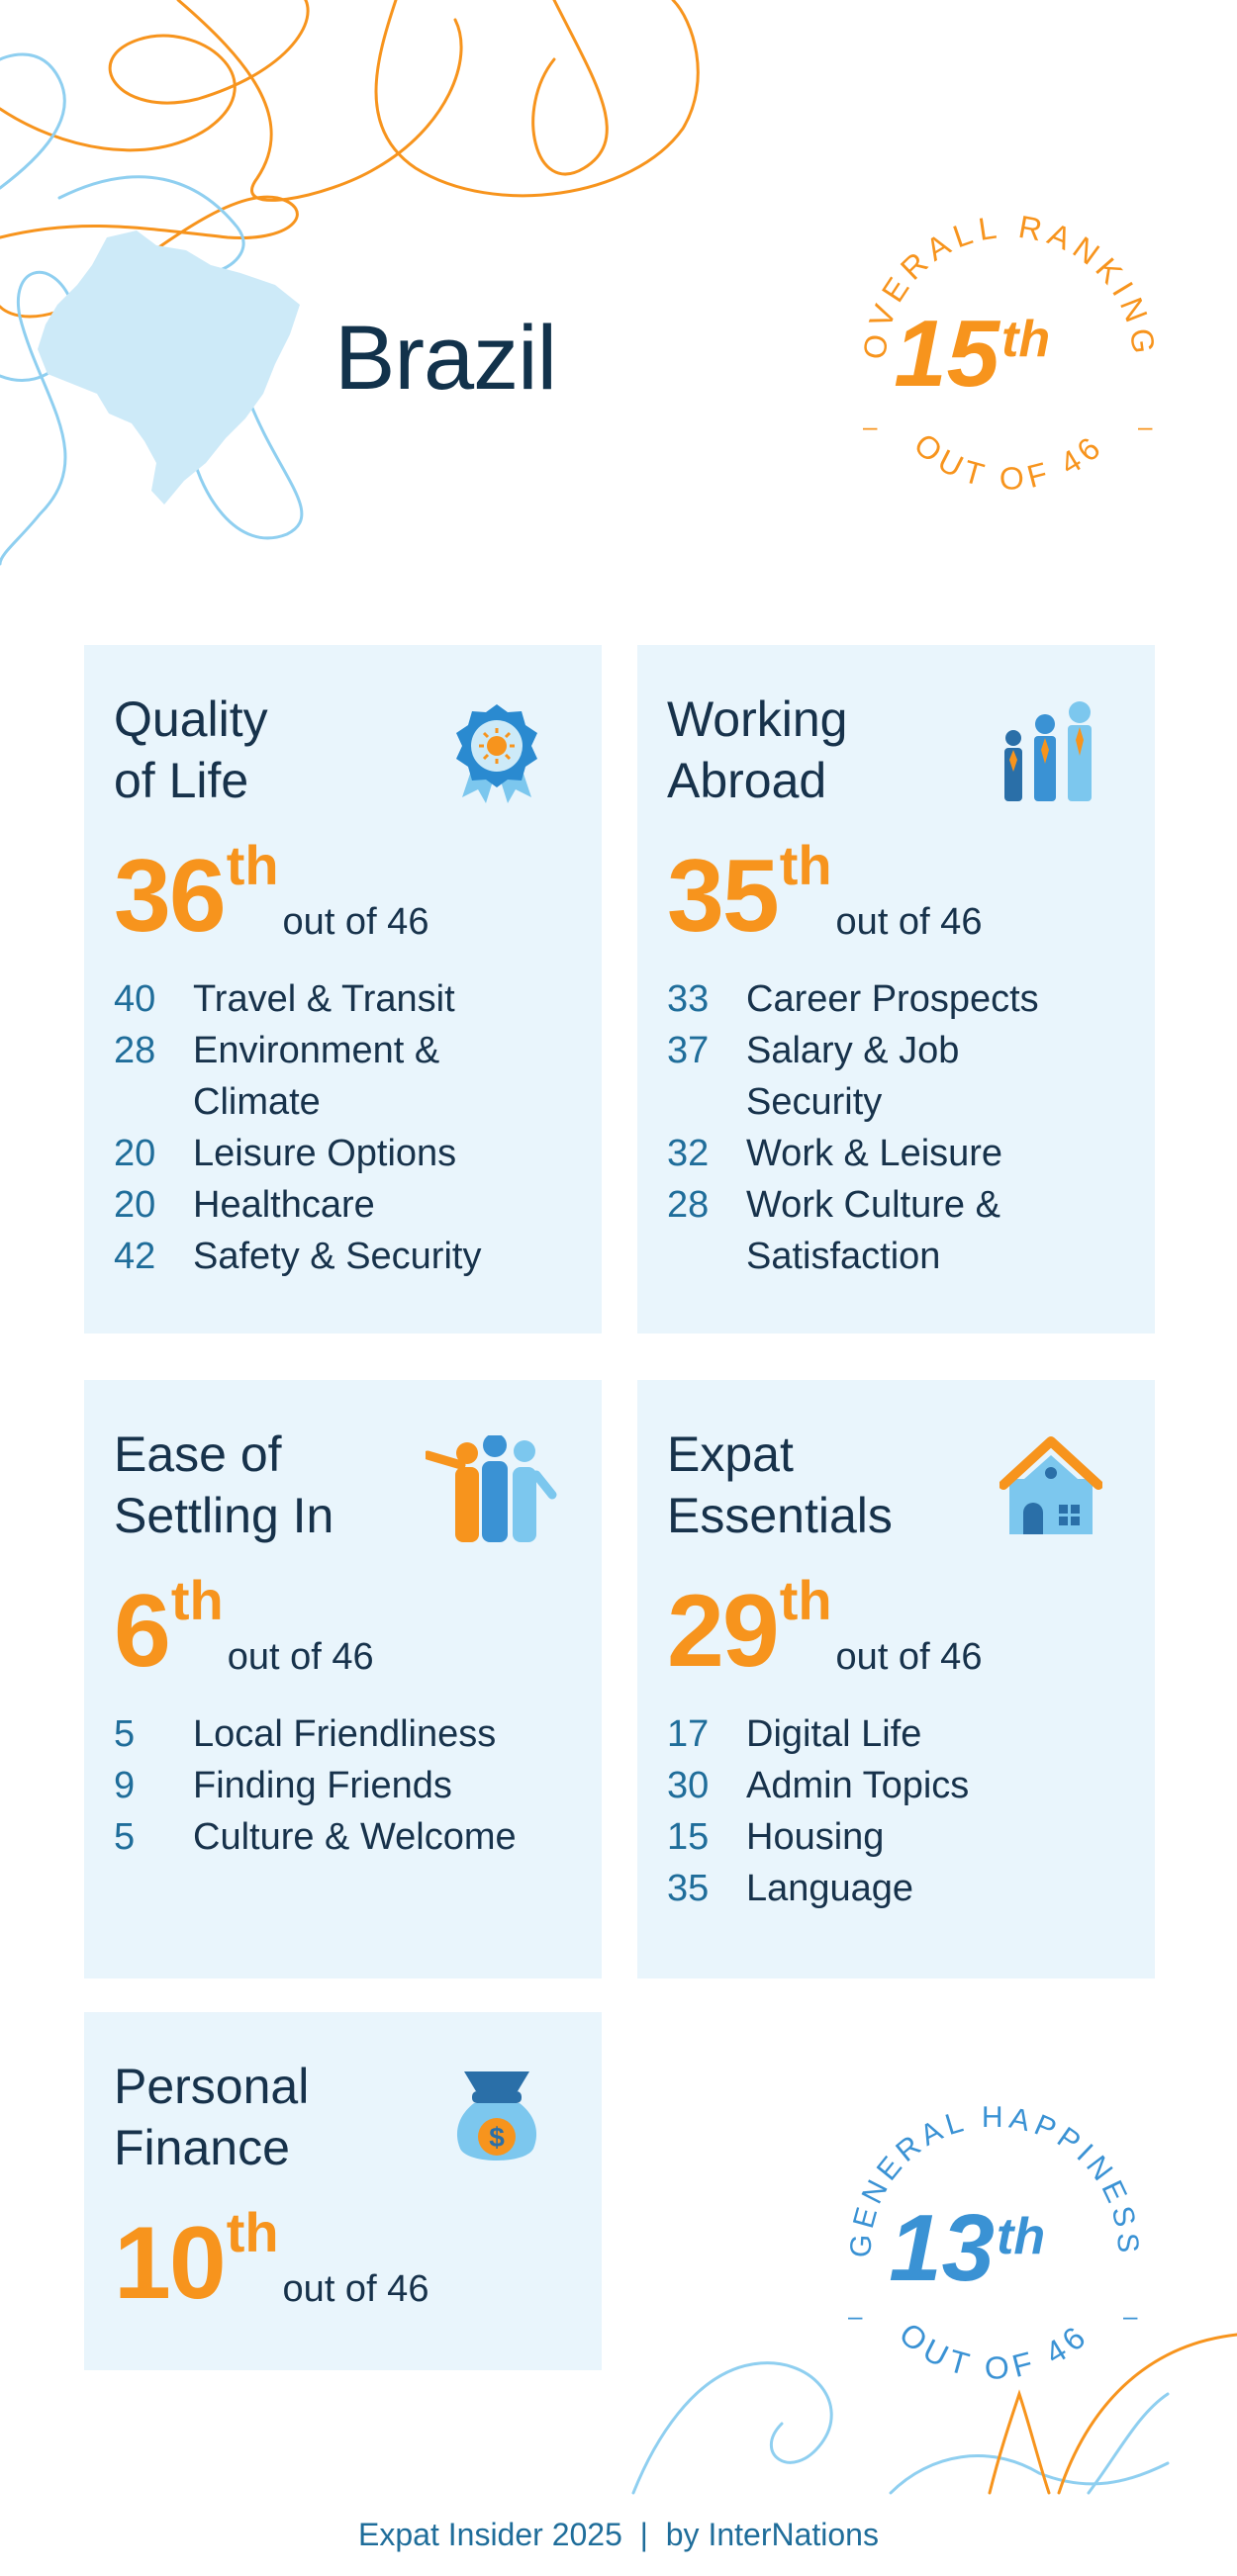  I want to click on general-happiness-badge: GENERAL HAPPINESS OUT OF 46 – – 13 th, so click(992, 2243).